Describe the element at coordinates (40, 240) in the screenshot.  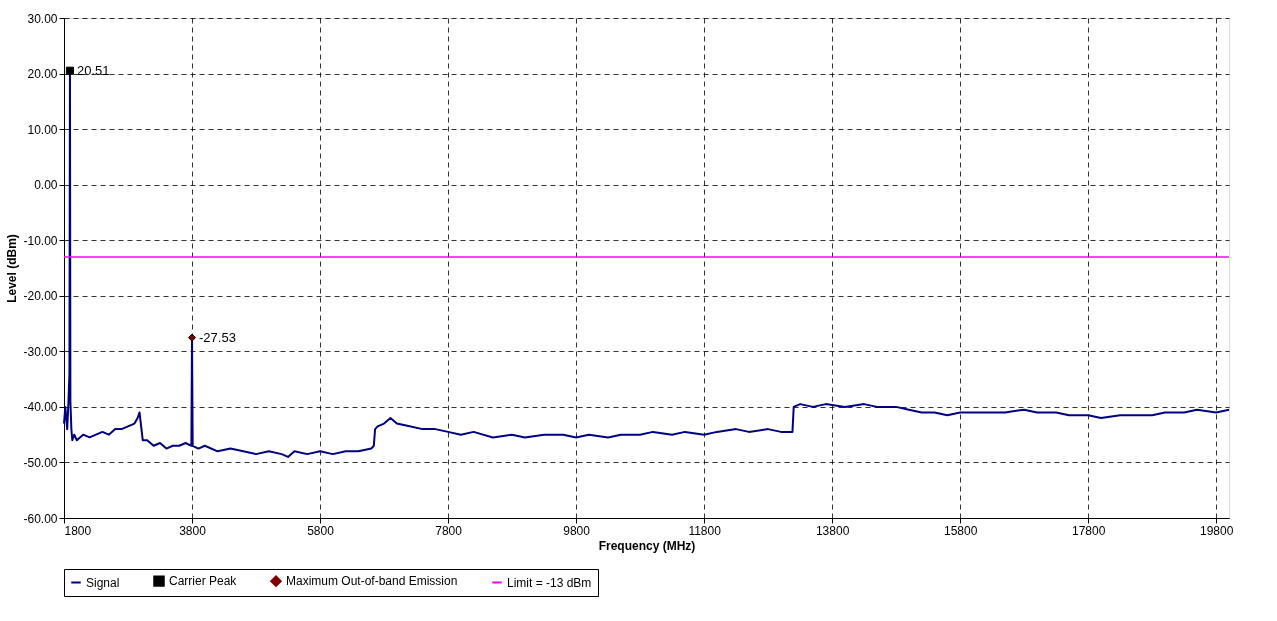
I see `y-tick-label: -10.00` at that location.